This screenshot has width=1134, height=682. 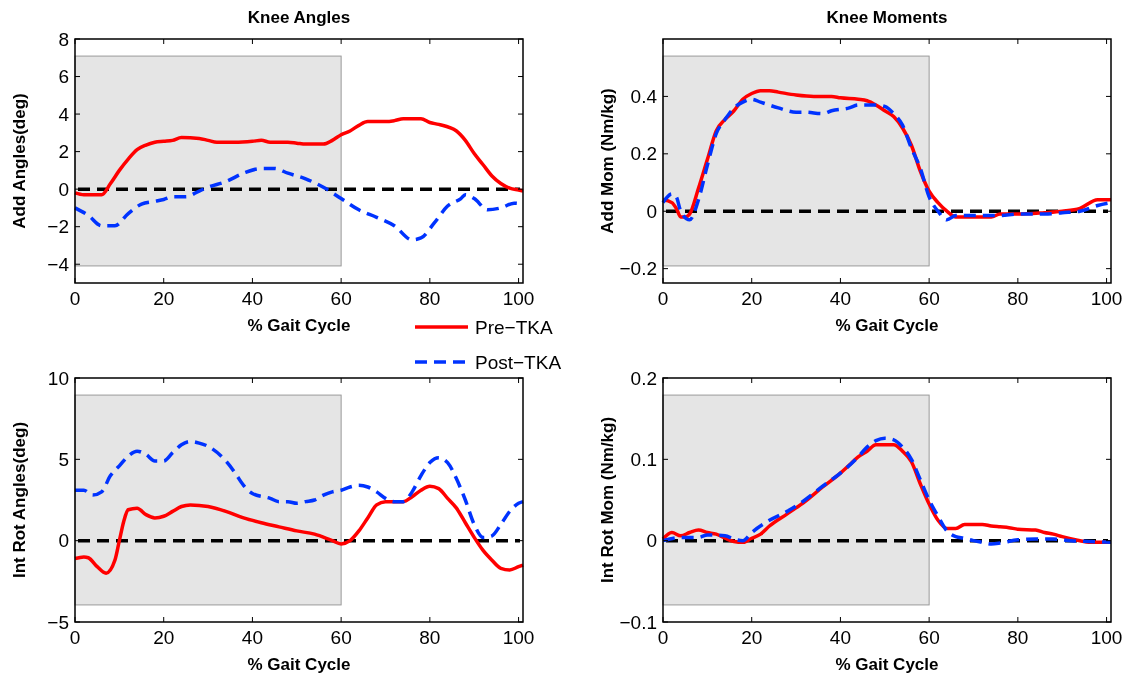 I want to click on y-tick-label: −5, so click(x=58, y=622).